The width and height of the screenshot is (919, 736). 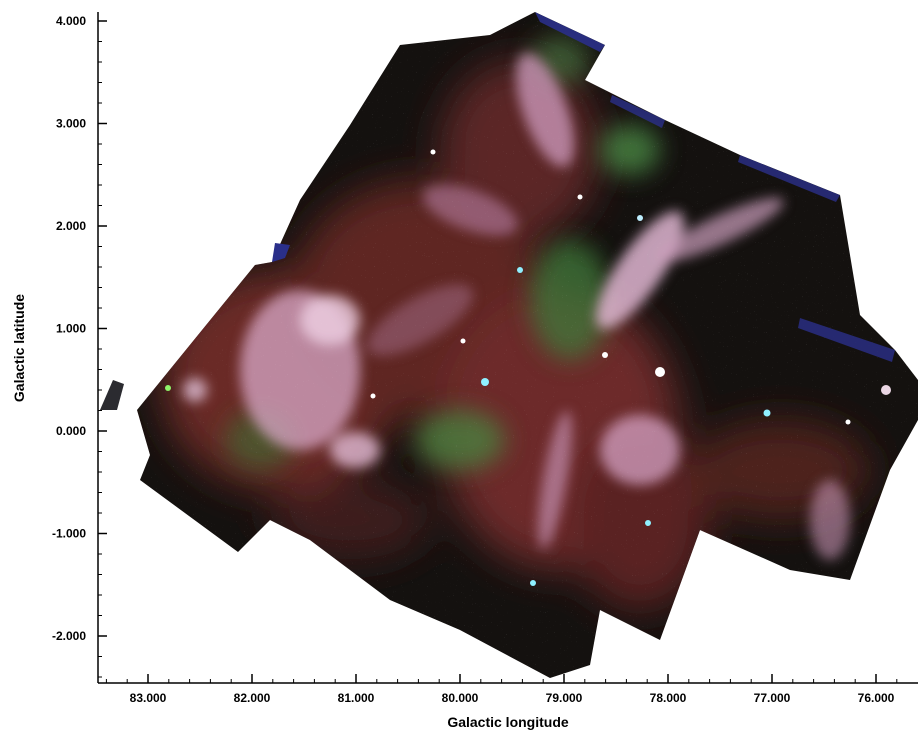 What do you see at coordinates (148, 698) in the screenshot?
I see `x-tick-label: 83.000` at bounding box center [148, 698].